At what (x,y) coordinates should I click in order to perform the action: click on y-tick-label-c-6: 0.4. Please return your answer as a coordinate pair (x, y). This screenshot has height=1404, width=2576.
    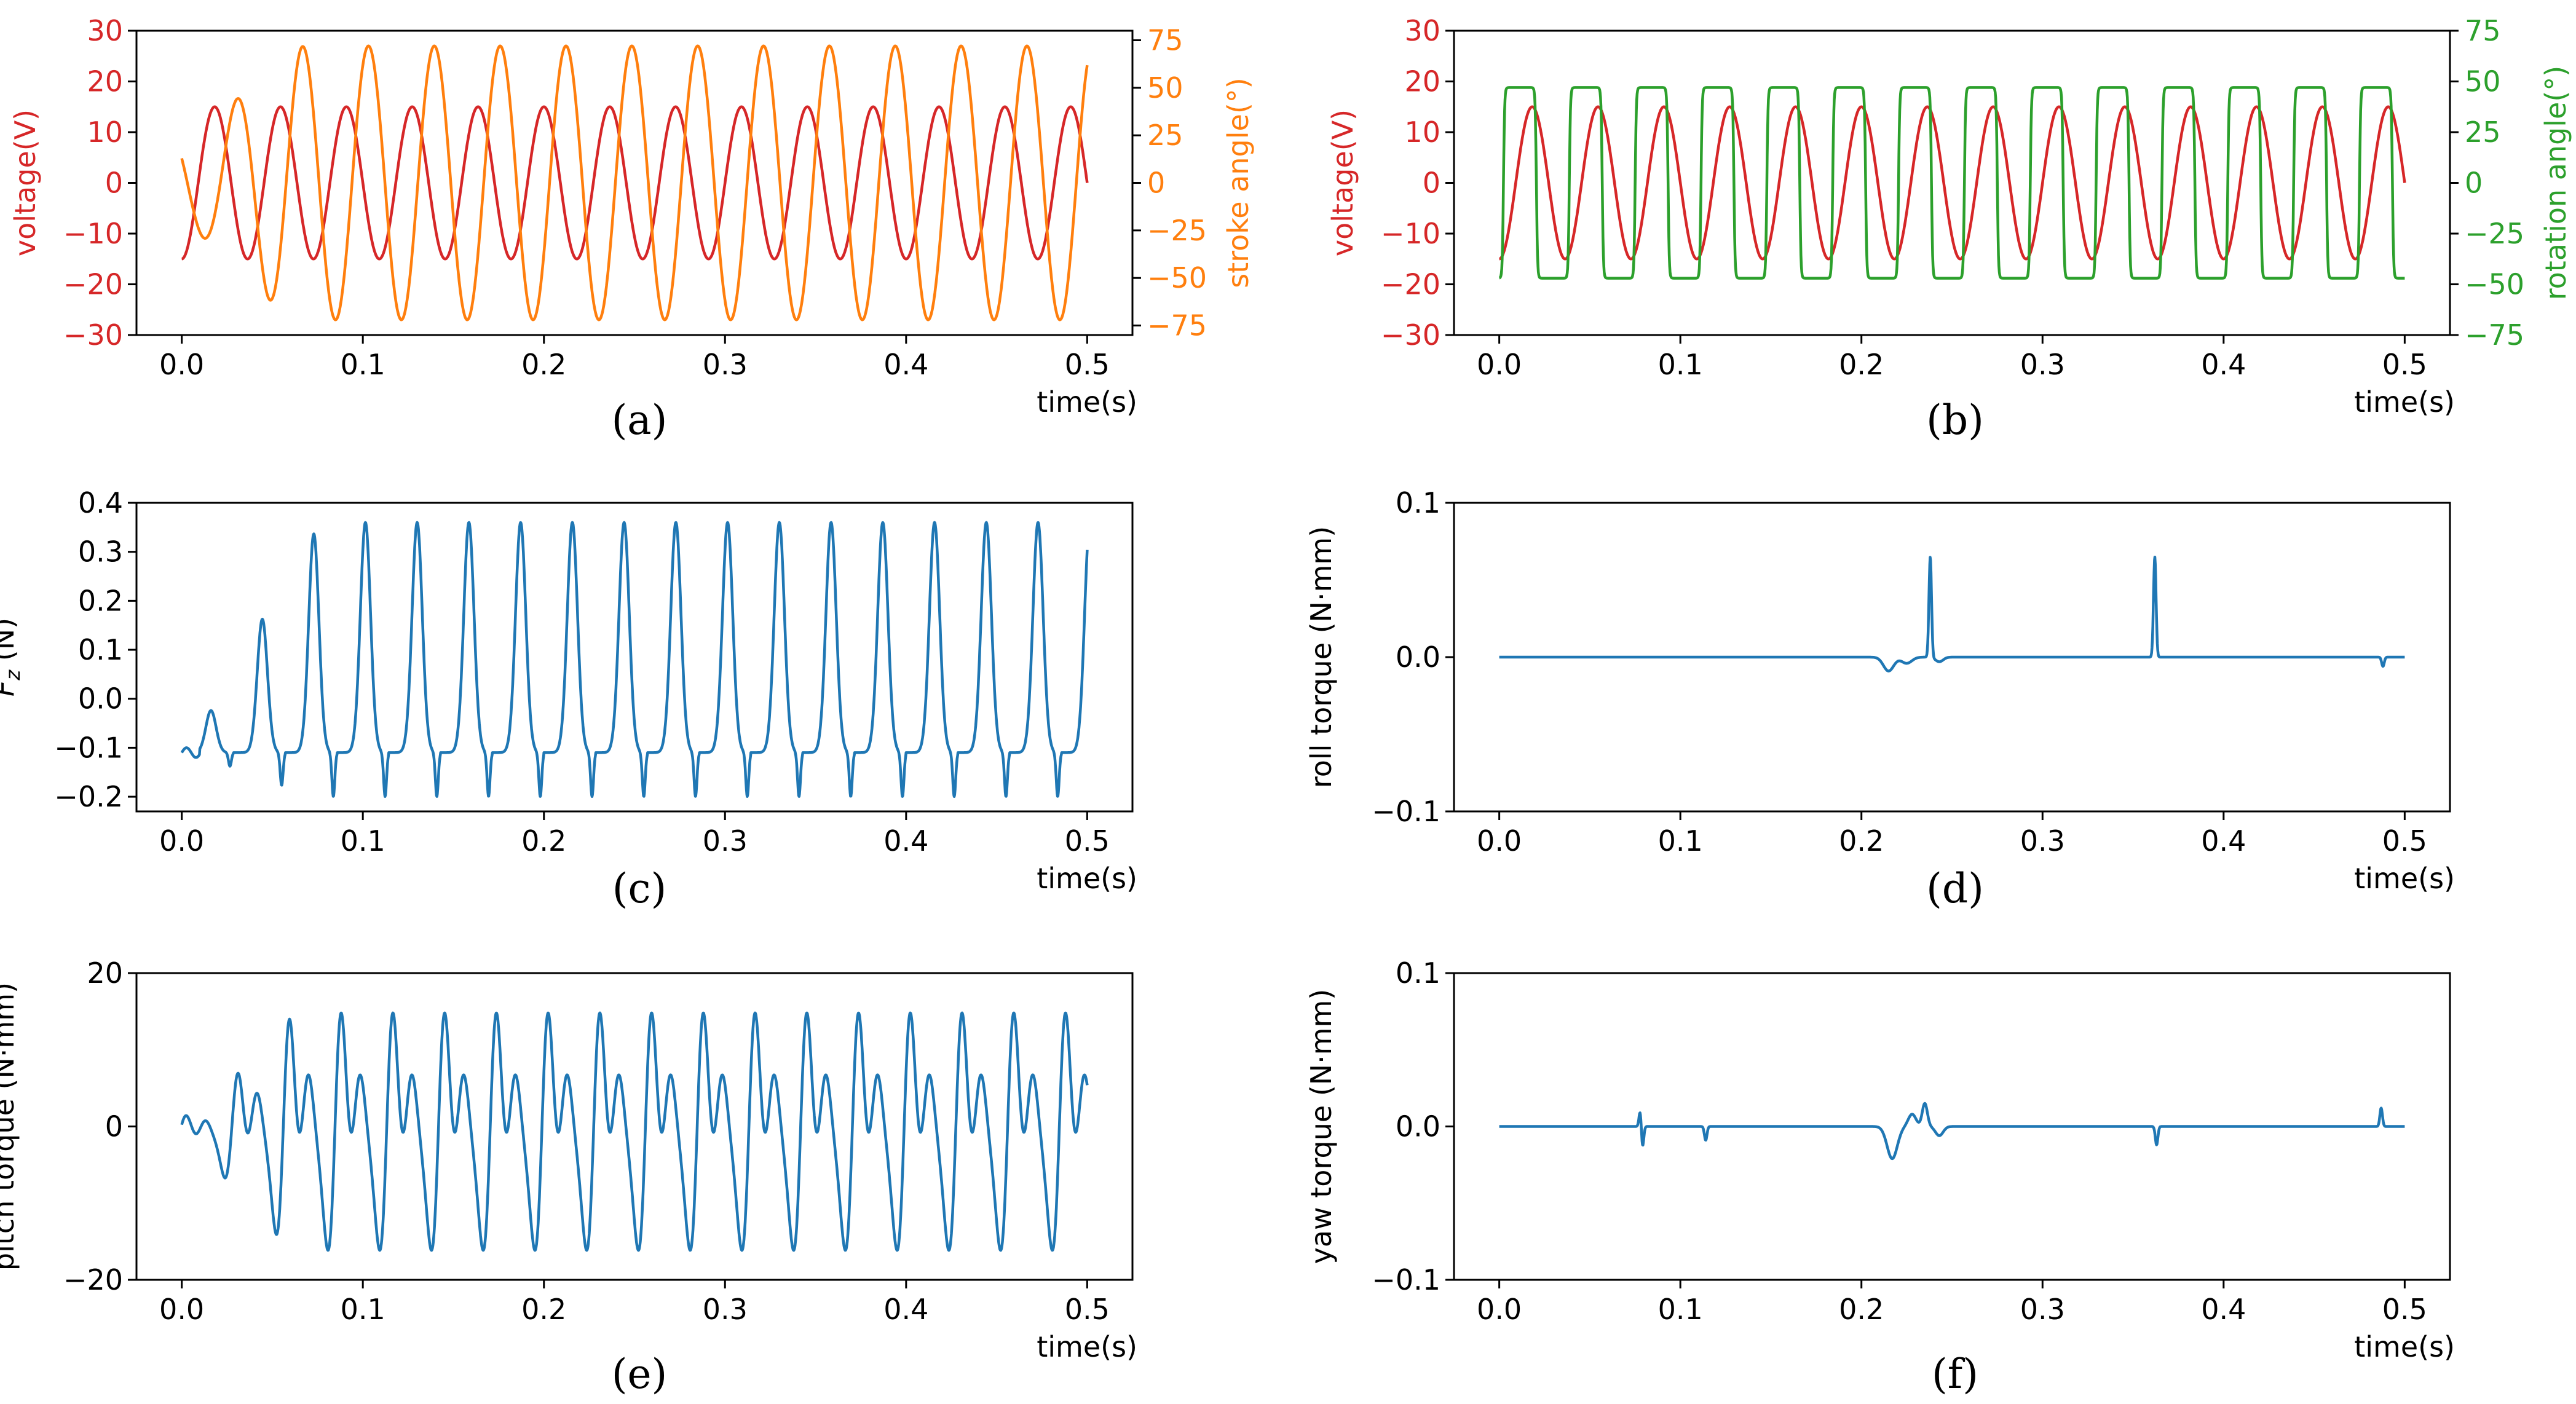
    Looking at the image, I should click on (100, 503).